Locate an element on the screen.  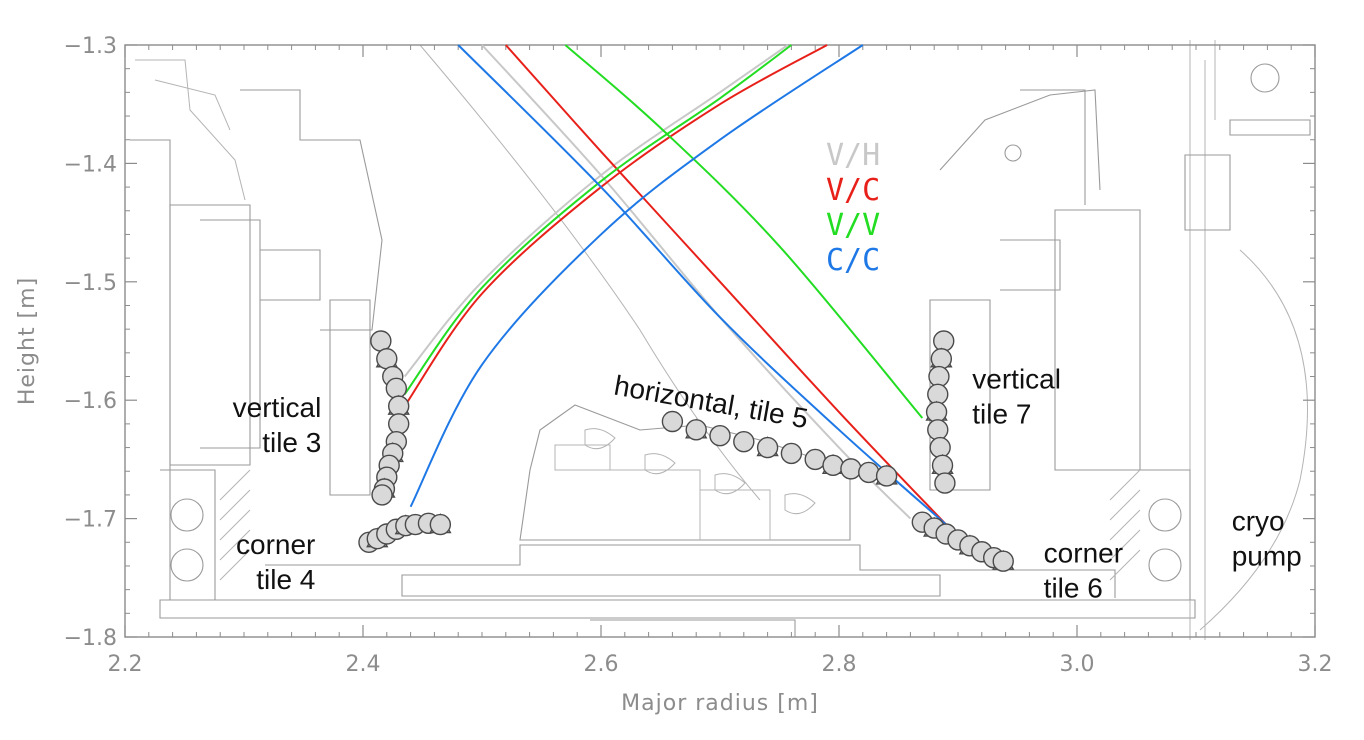
region-label: corner tile 4 is located at coordinates (275, 562).